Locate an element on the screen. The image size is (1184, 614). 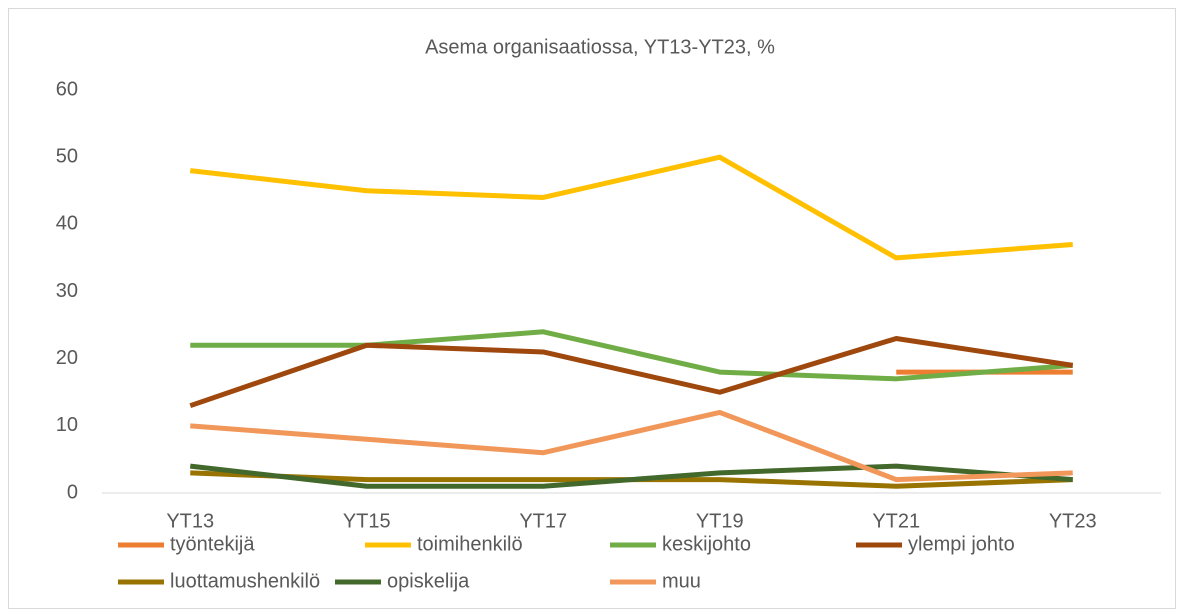
legend-label: keskijohto is located at coordinates (706, 544).